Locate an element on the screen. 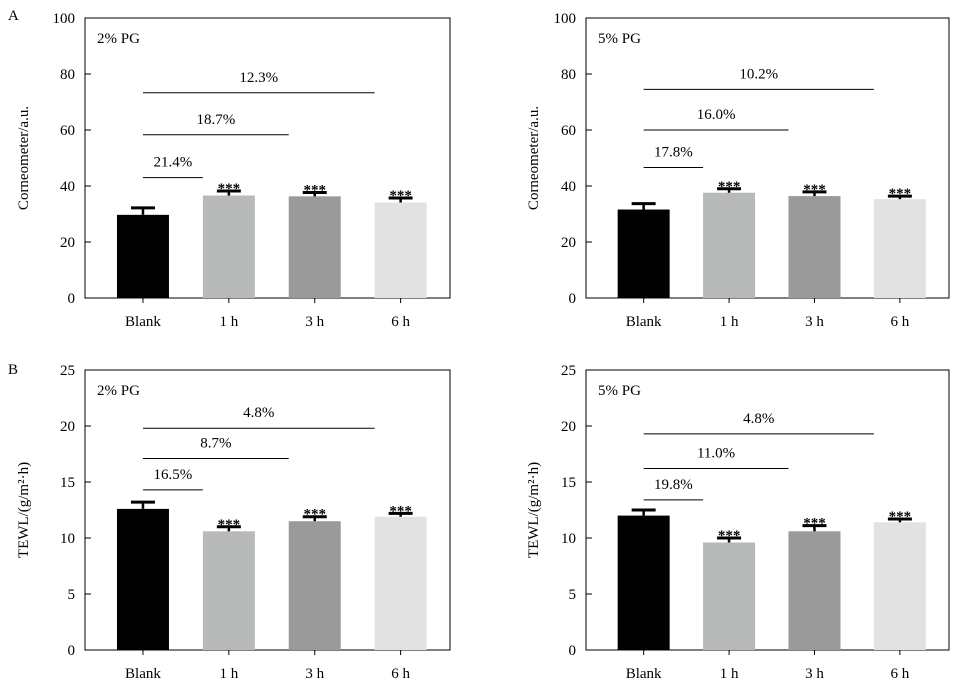 This screenshot has height=693, width=976. comparison-label: 19.8% is located at coordinates (673, 485).